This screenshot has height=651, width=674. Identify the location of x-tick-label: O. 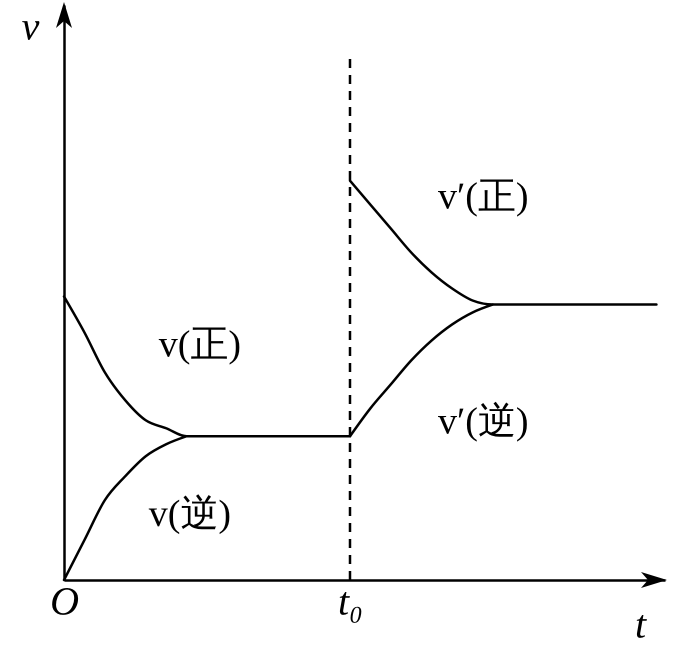
(64, 601).